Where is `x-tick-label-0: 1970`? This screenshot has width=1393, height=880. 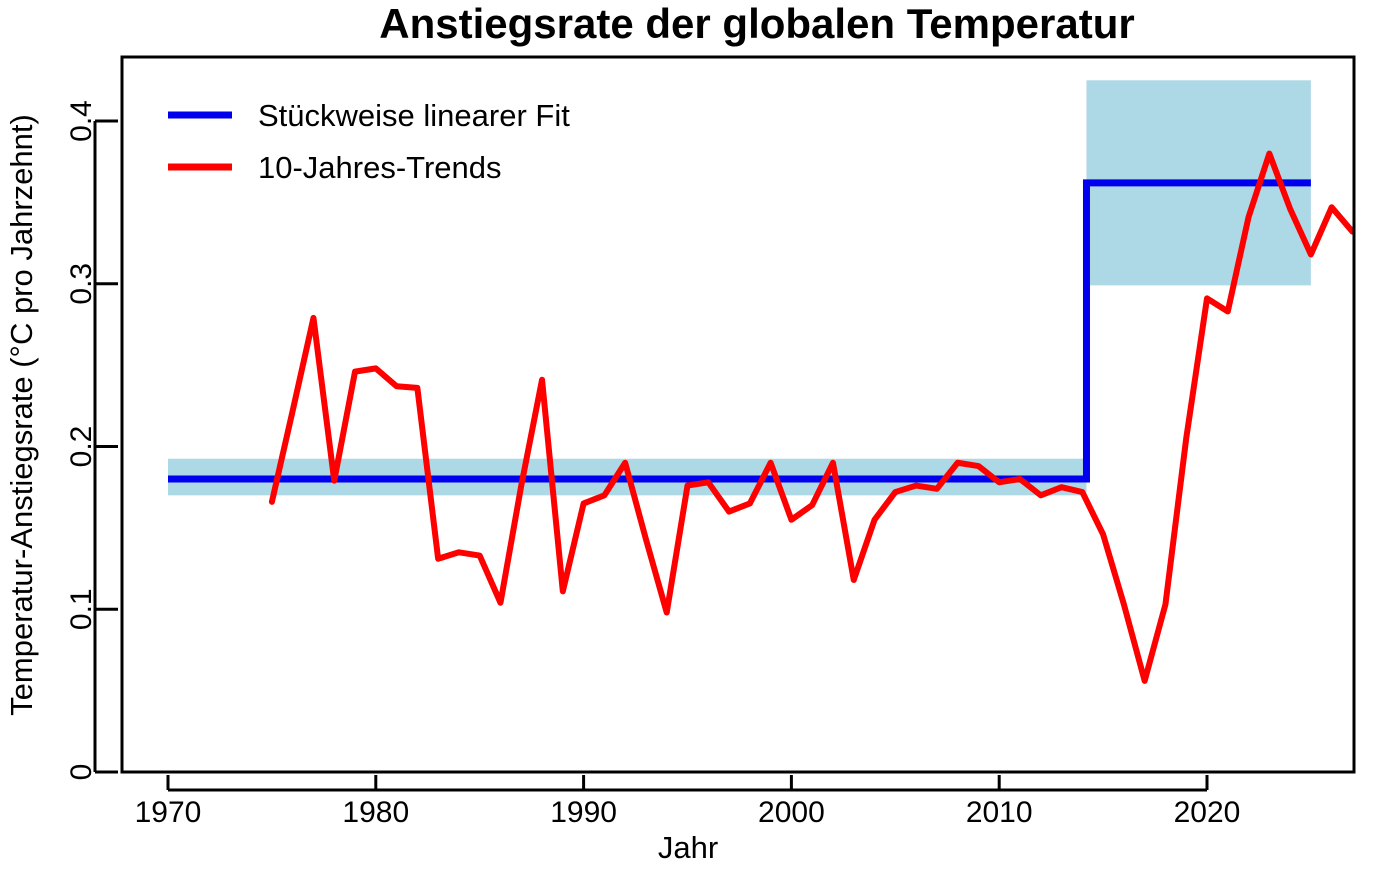 x-tick-label-0: 1970 is located at coordinates (168, 812).